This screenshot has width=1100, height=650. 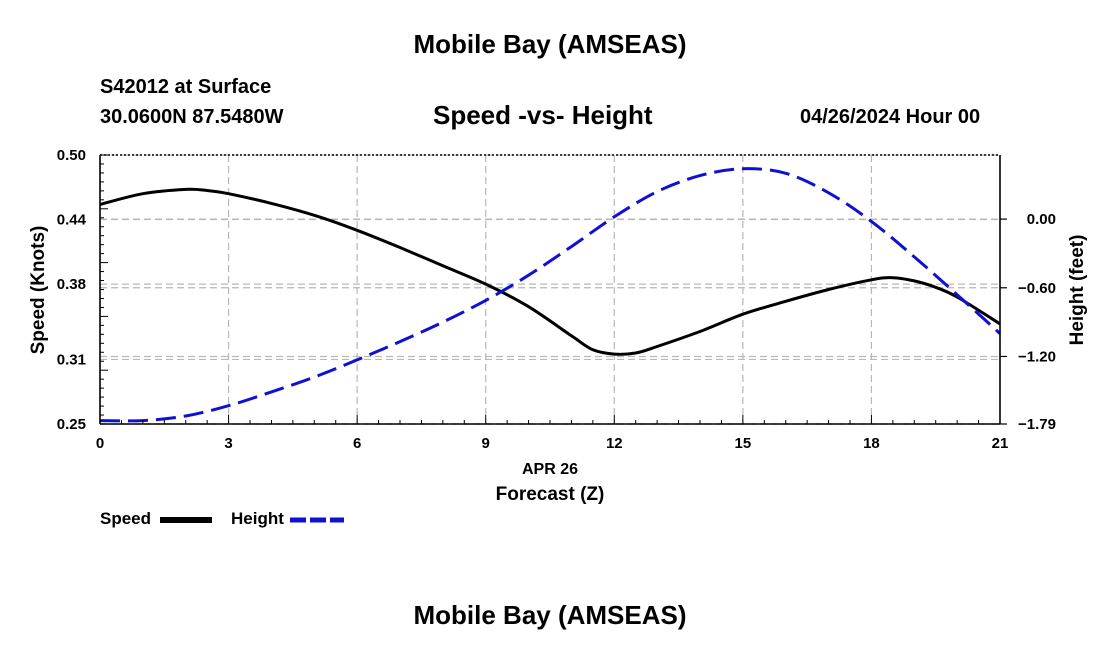 I want to click on y-left-tick-label: 0.44, so click(x=72, y=220).